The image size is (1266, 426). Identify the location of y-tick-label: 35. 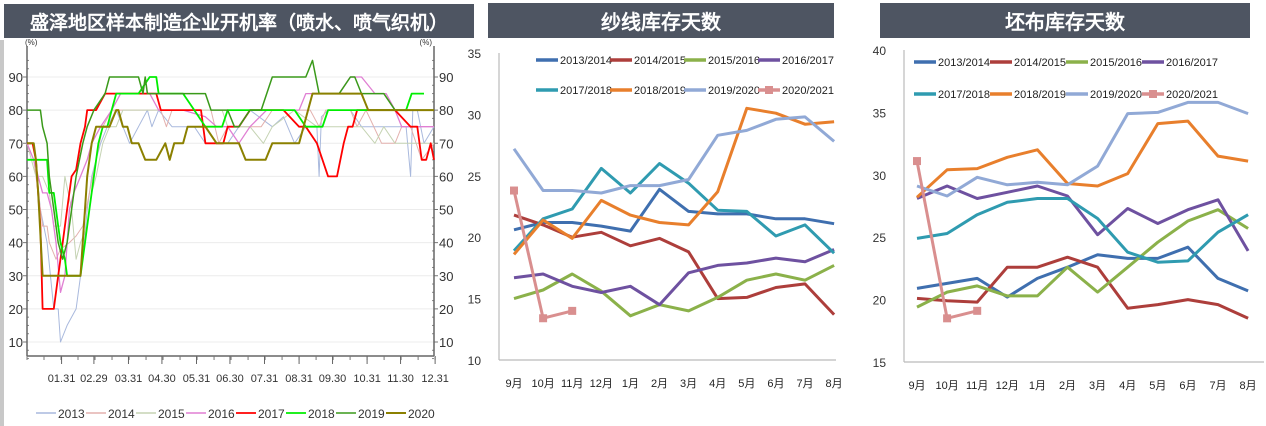
(880, 113).